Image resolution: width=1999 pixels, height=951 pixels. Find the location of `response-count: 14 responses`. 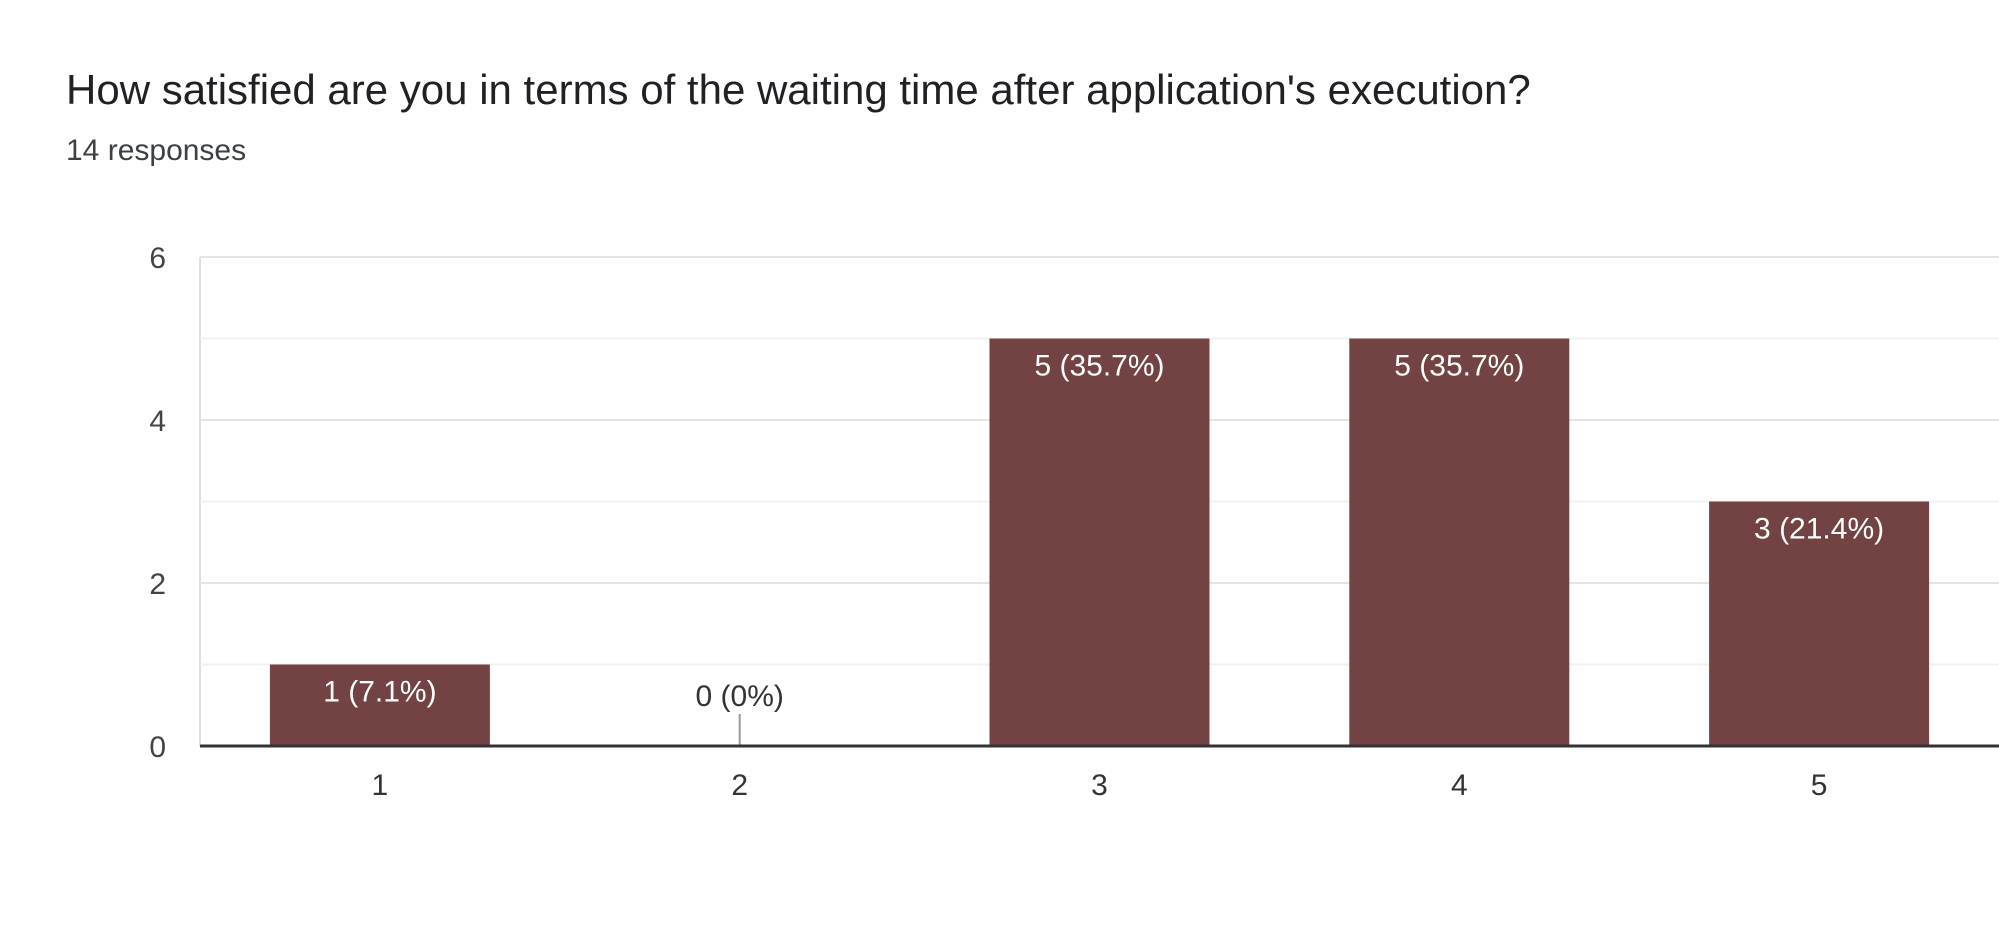

response-count: 14 responses is located at coordinates (156, 150).